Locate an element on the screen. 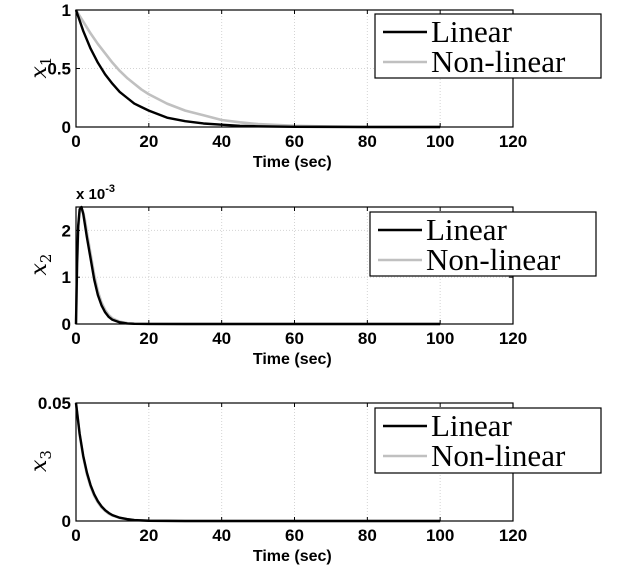  y-exponent-label: x 10-3 is located at coordinates (95, 193).